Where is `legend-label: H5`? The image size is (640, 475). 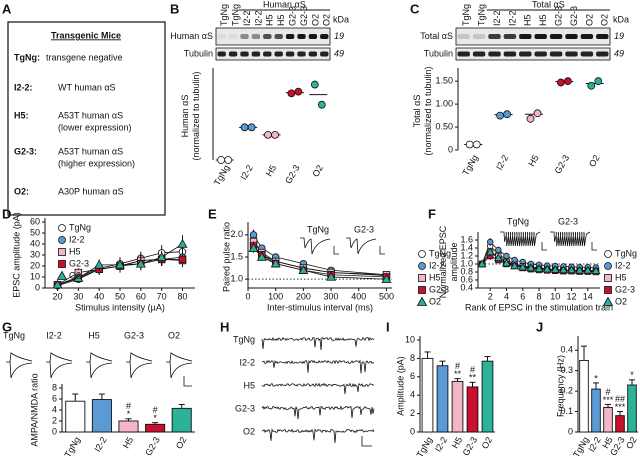
legend-label: H5 is located at coordinates (435, 277).